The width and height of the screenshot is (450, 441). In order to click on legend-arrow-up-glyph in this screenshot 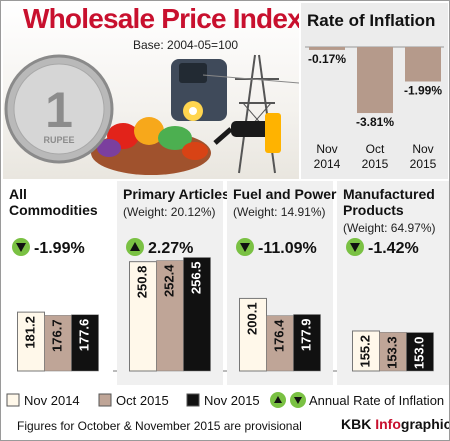, I will do `click(278, 399)`.